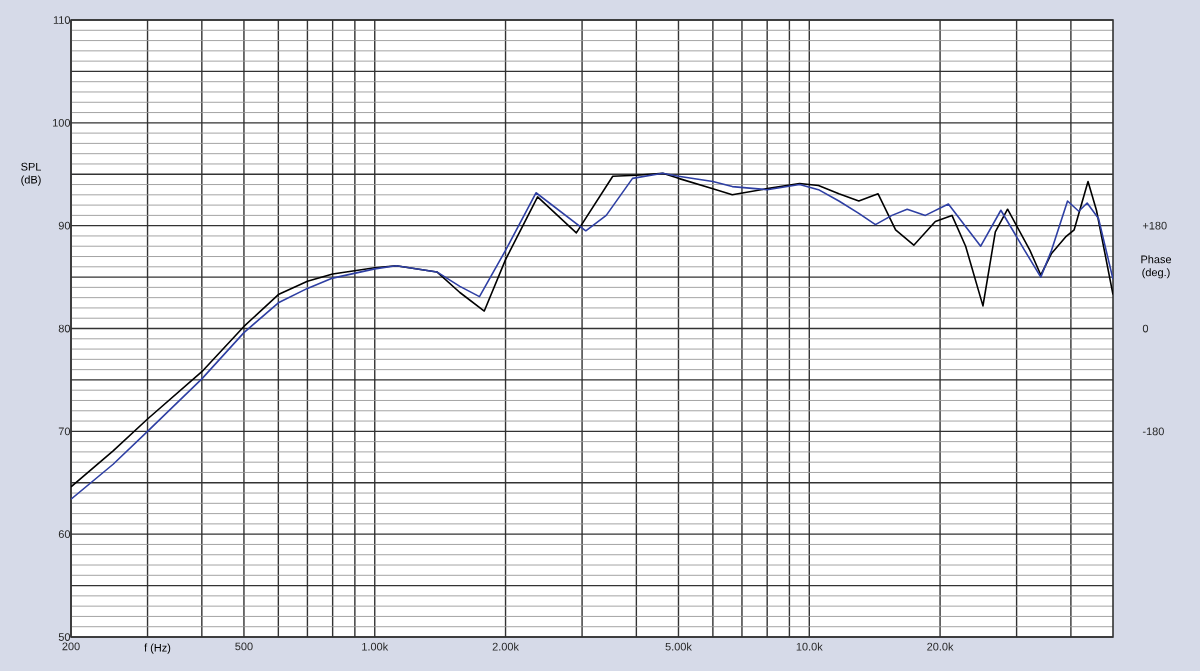 Image resolution: width=1200 pixels, height=671 pixels. I want to click on y-tick-label: 60, so click(64, 534).